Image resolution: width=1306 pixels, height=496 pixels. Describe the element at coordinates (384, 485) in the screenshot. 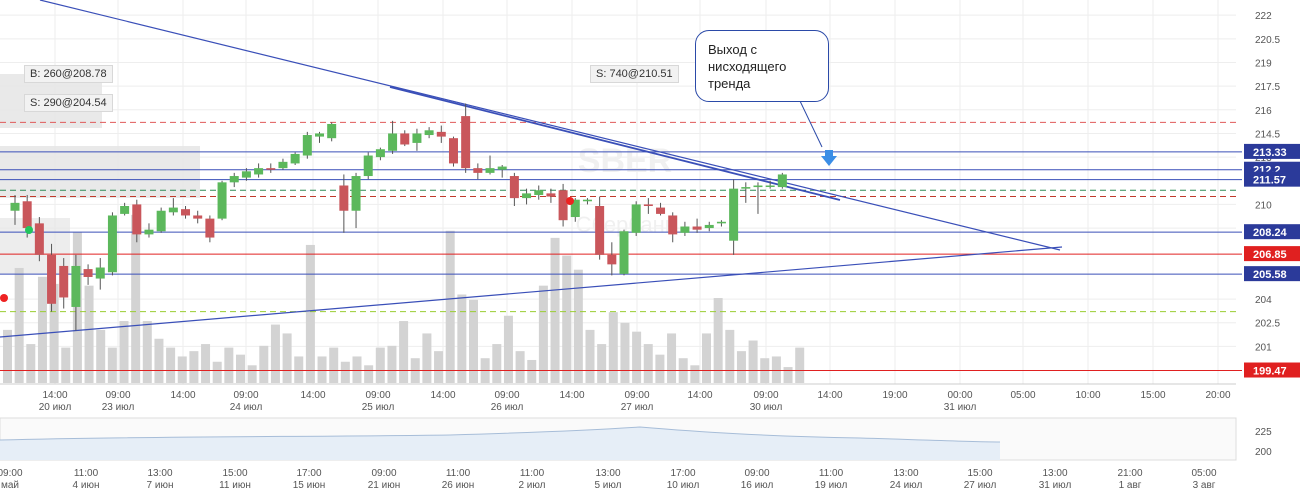

I see `navigator-x-date: 21 июн` at that location.